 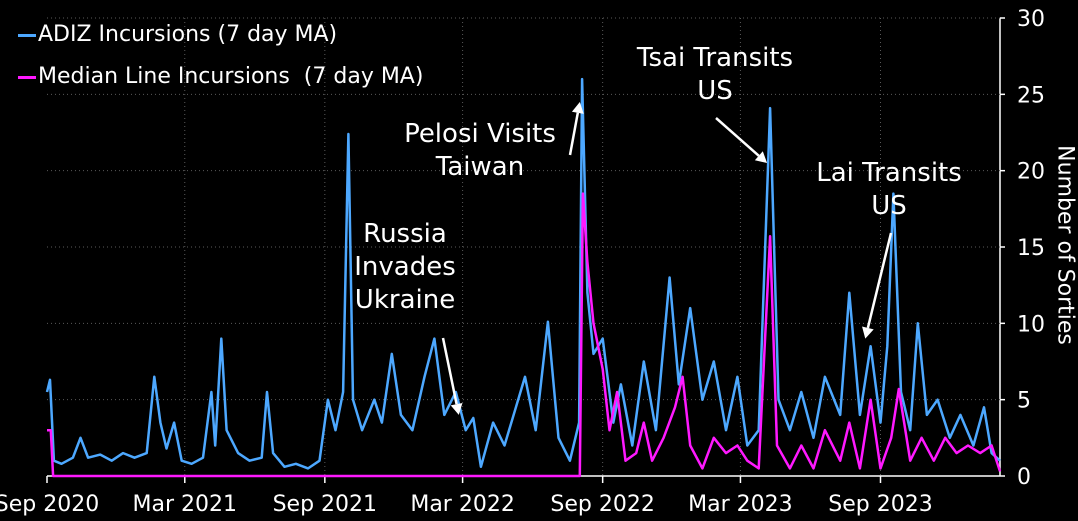 I want to click on annotation-line: Ukraine, so click(x=405, y=300).